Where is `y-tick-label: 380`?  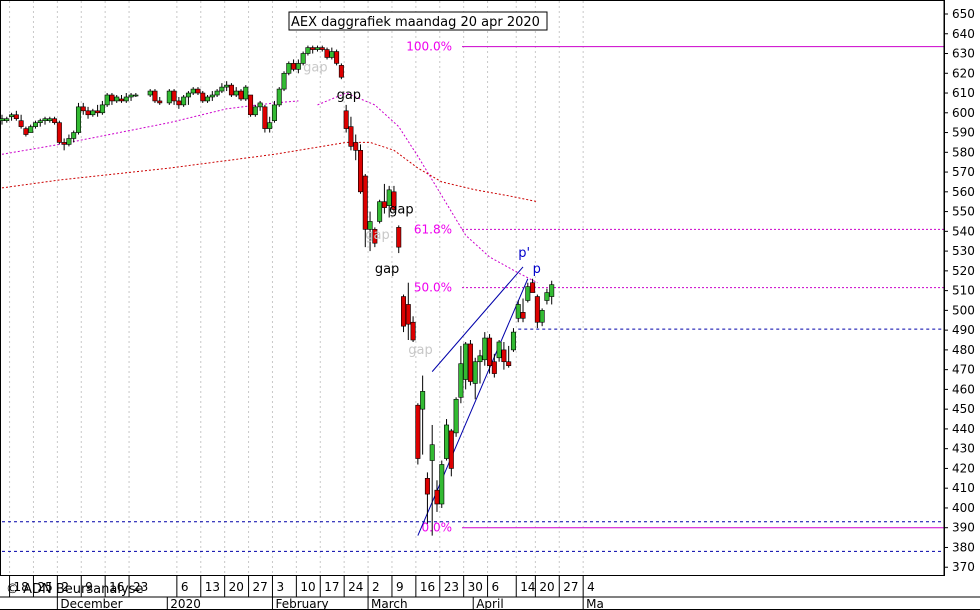
y-tick-label: 380 is located at coordinates (963, 547).